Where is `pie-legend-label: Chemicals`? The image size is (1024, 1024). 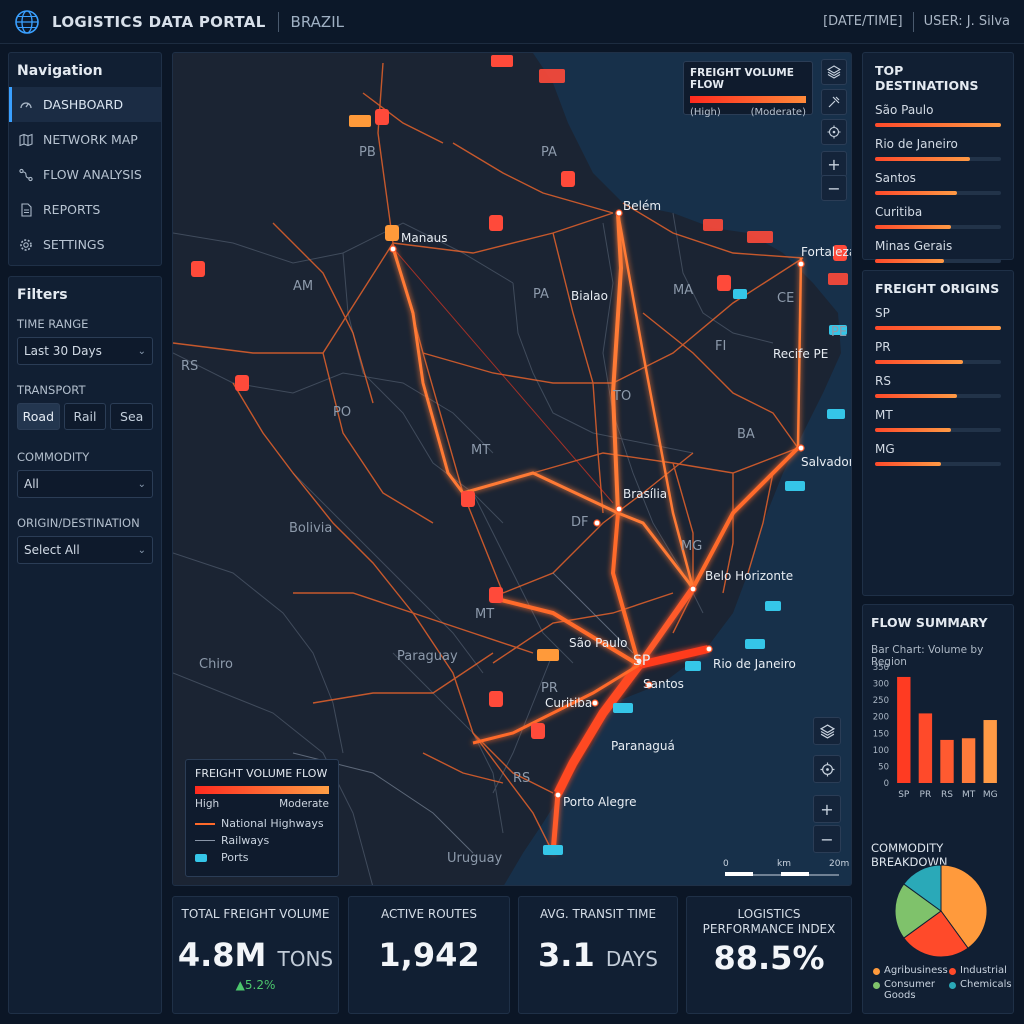
pie-legend-label: Chemicals is located at coordinates (986, 984).